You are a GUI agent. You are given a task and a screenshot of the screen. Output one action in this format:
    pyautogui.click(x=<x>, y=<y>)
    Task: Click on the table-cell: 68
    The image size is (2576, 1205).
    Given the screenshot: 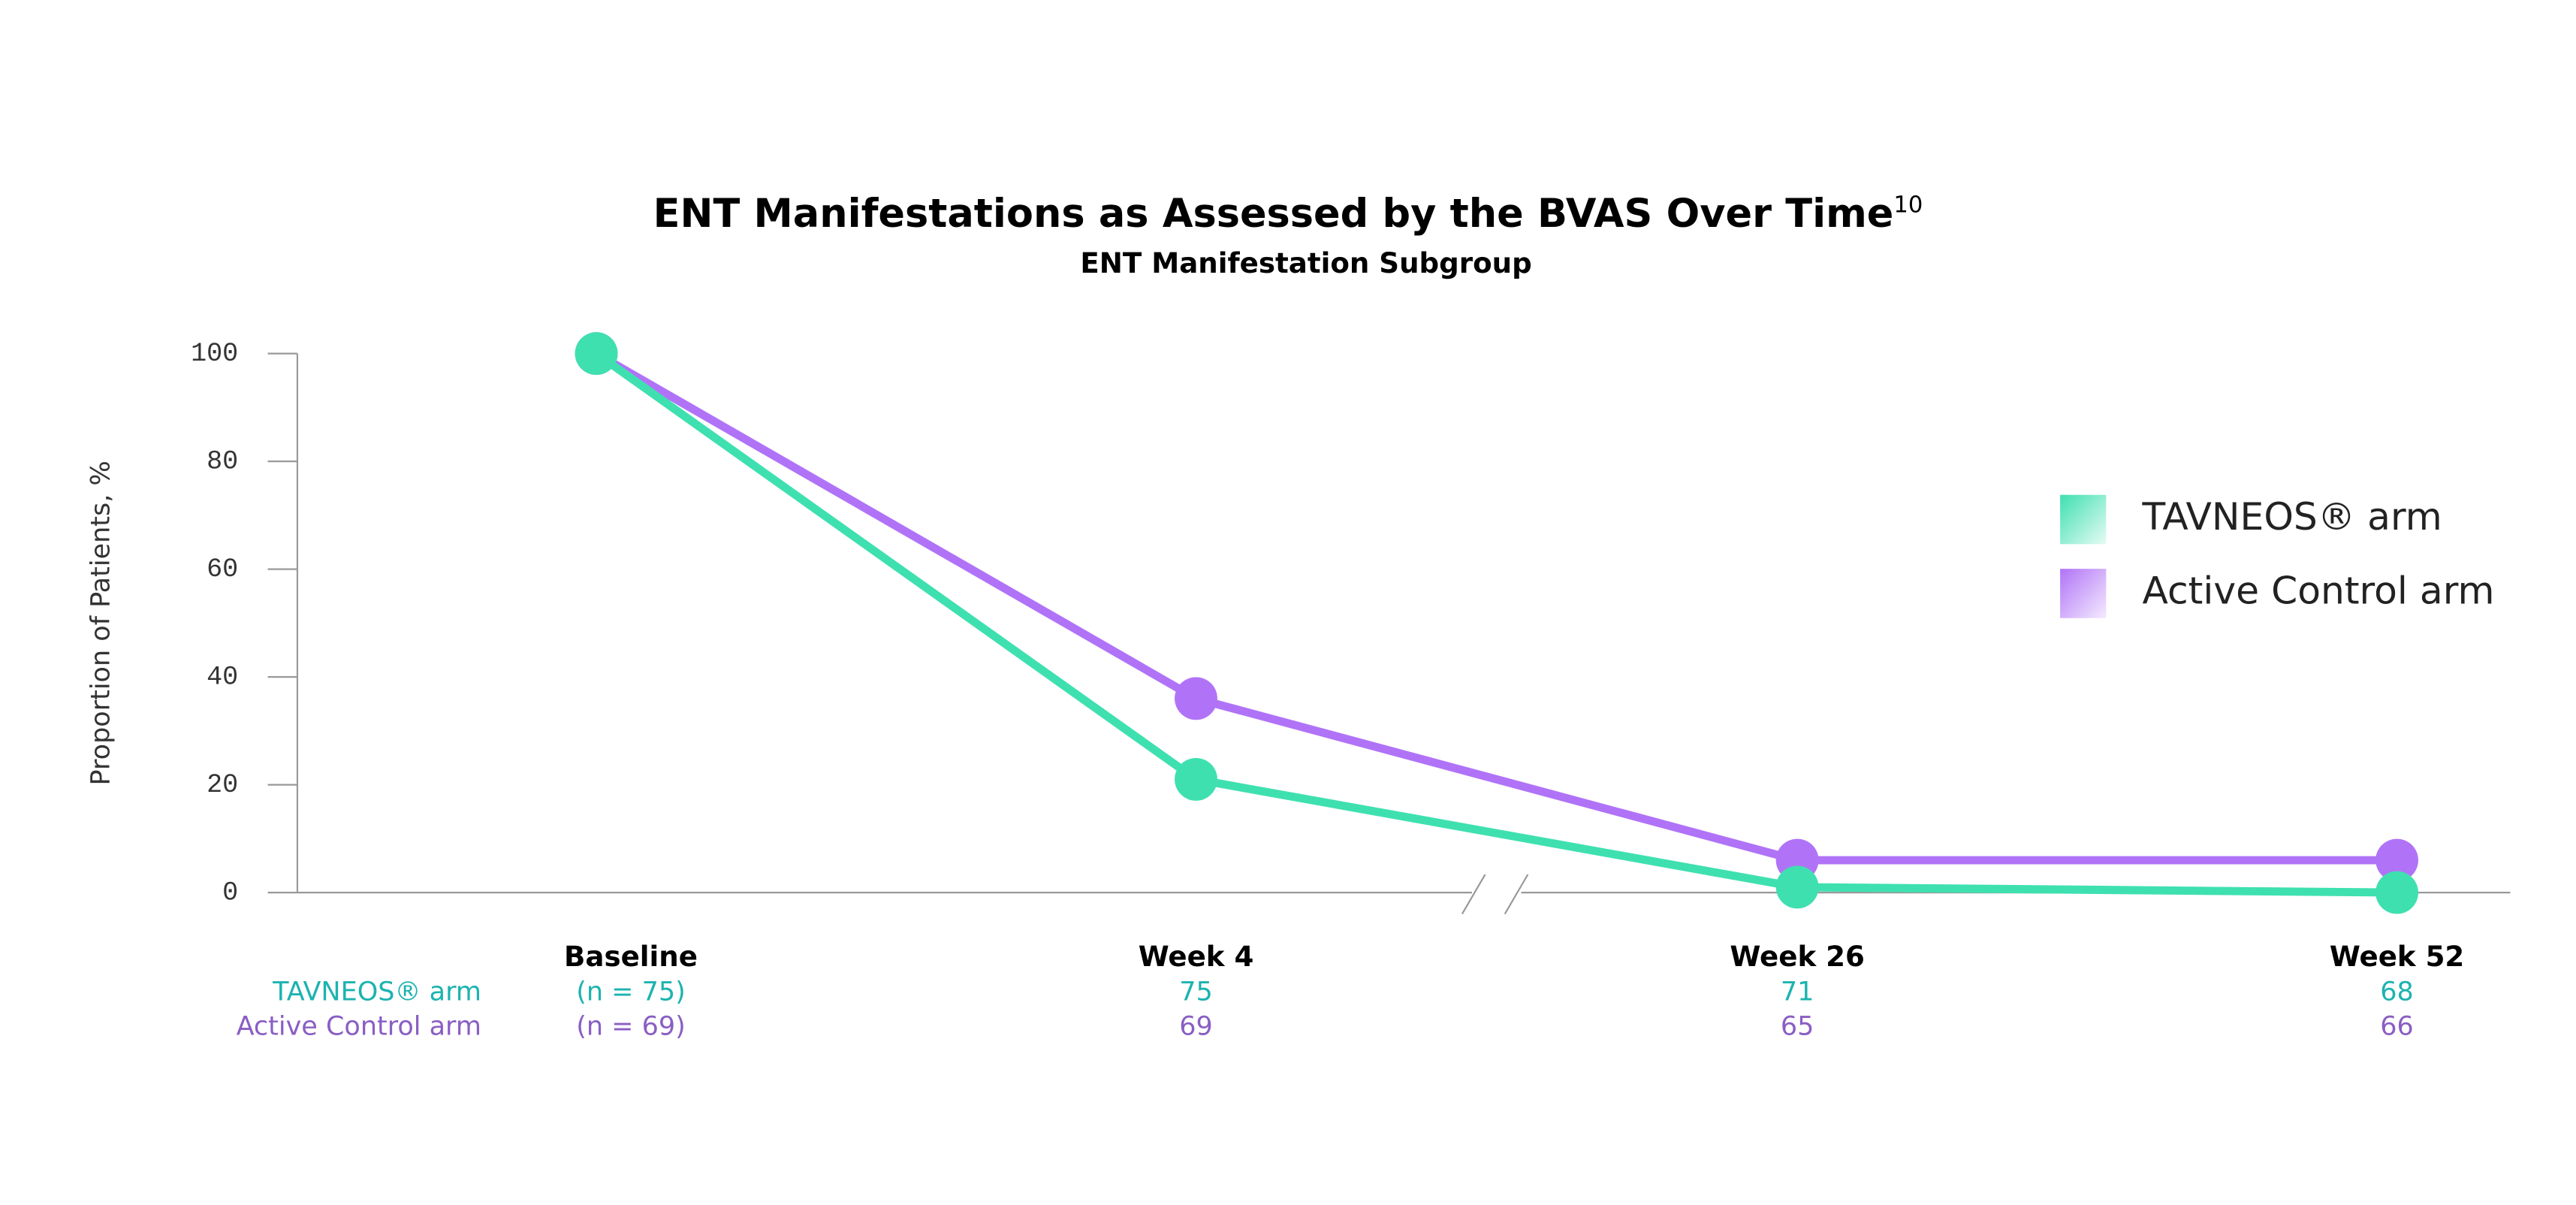 What is the action you would take?
    pyautogui.click(x=2397, y=992)
    